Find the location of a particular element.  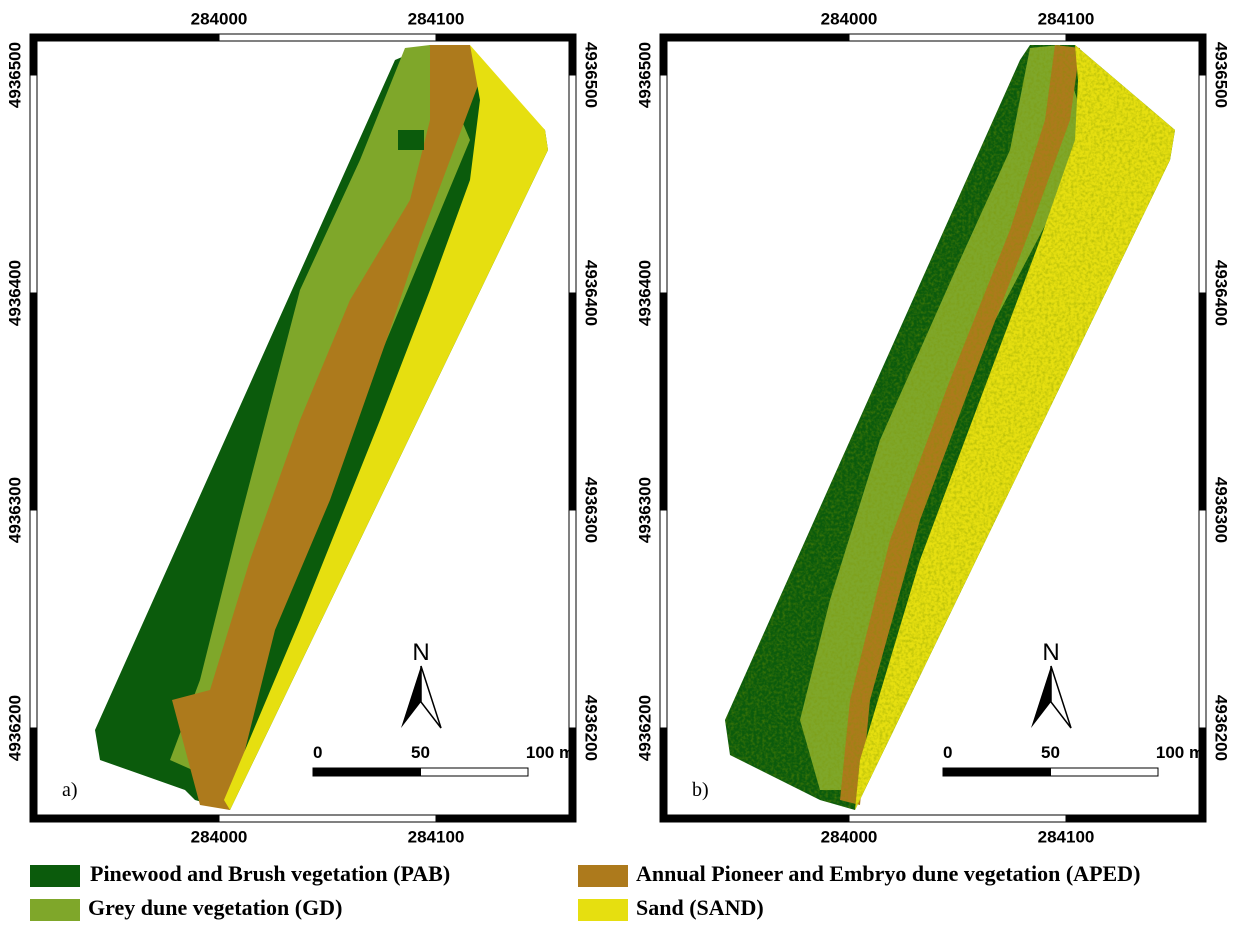

panel-label: b) is located at coordinates (700, 790).